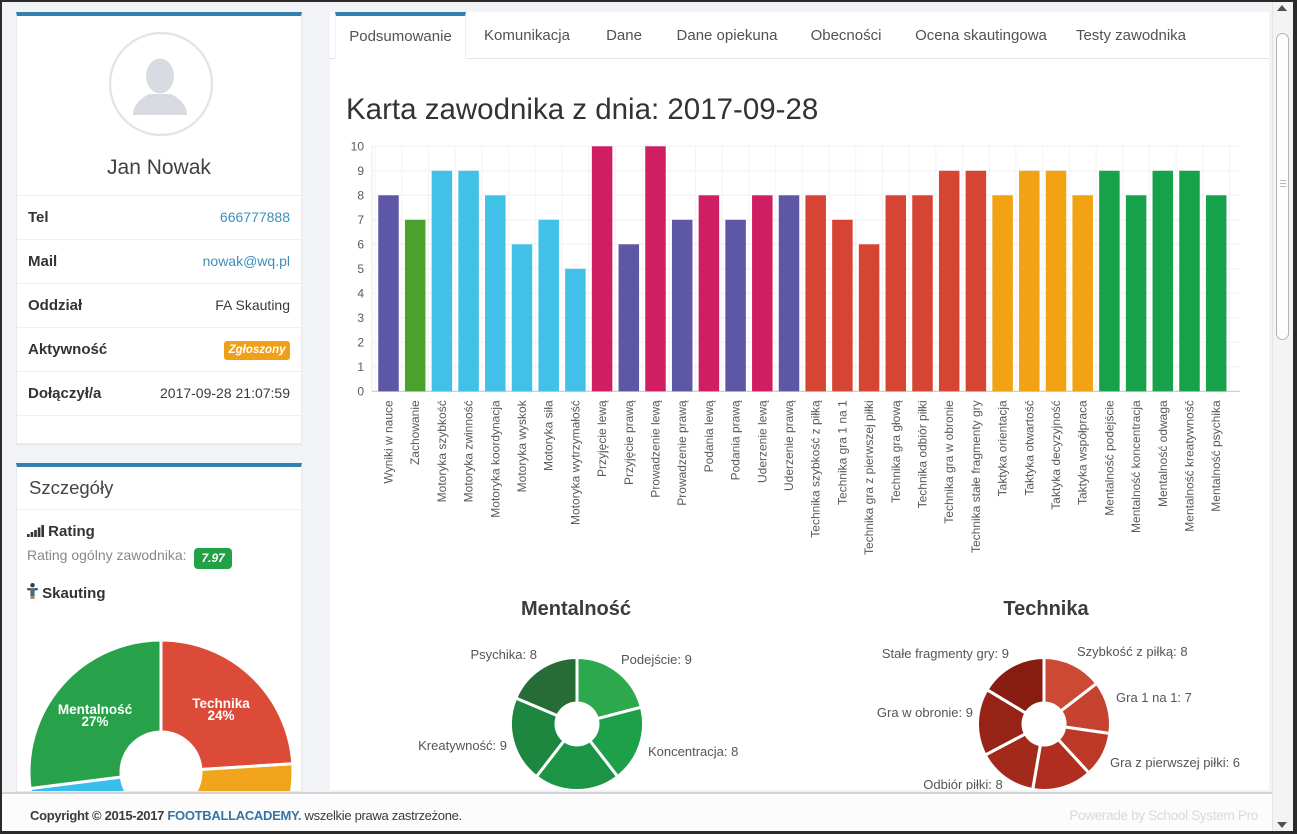 The height and width of the screenshot is (834, 1297). I want to click on svg-text: Podejście: 9, so click(656, 659).